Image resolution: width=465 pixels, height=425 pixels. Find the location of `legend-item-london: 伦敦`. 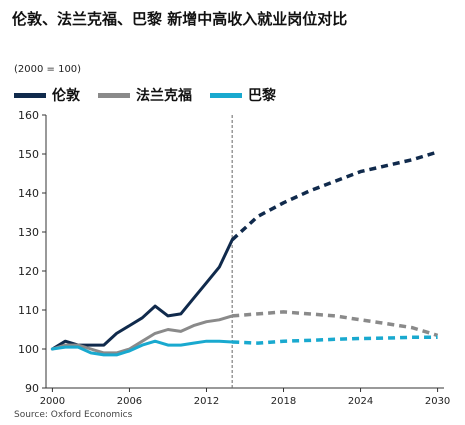

legend-item-london: 伦敦 is located at coordinates (47, 95).